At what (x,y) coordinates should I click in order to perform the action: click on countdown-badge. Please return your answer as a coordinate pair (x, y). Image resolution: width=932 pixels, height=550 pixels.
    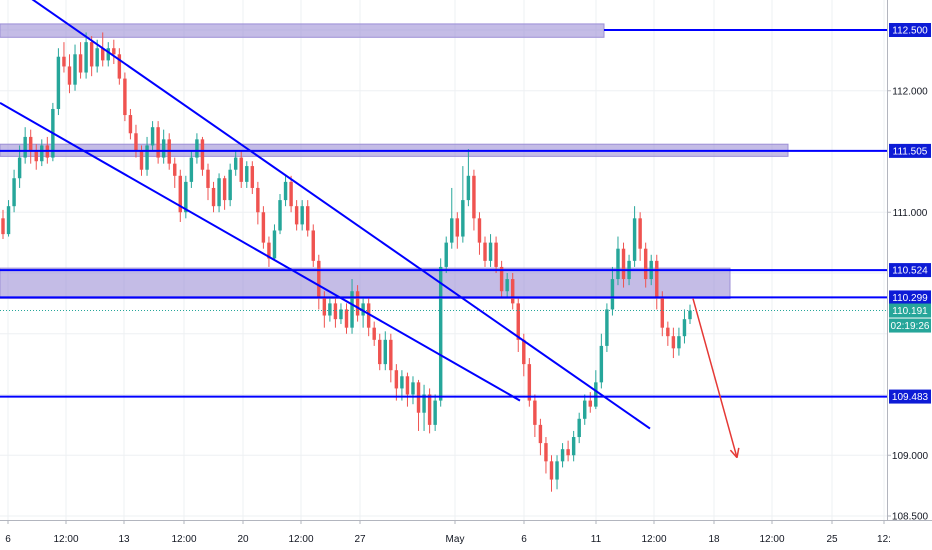
    Looking at the image, I should click on (910, 325).